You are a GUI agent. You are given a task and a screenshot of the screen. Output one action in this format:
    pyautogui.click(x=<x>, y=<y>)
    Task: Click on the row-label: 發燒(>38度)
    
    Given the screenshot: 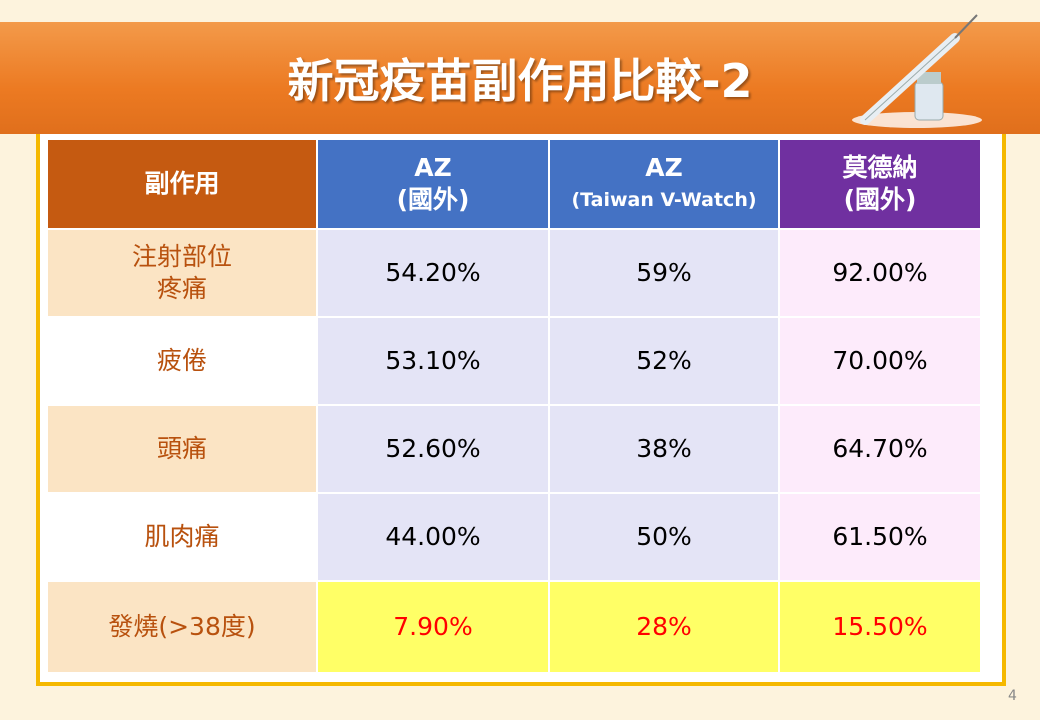 What is the action you would take?
    pyautogui.click(x=182, y=627)
    